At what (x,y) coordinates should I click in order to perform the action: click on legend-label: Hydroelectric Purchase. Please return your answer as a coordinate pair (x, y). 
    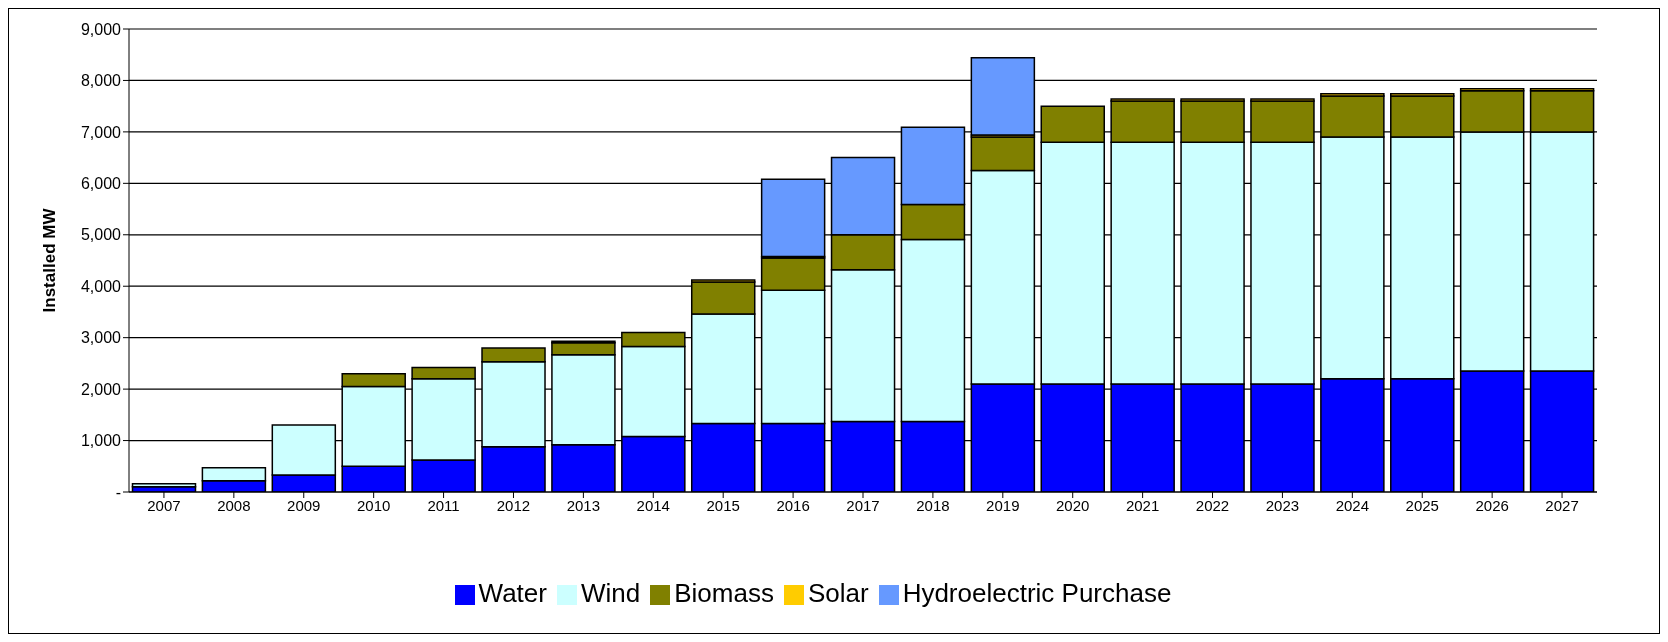
    Looking at the image, I should click on (1037, 593).